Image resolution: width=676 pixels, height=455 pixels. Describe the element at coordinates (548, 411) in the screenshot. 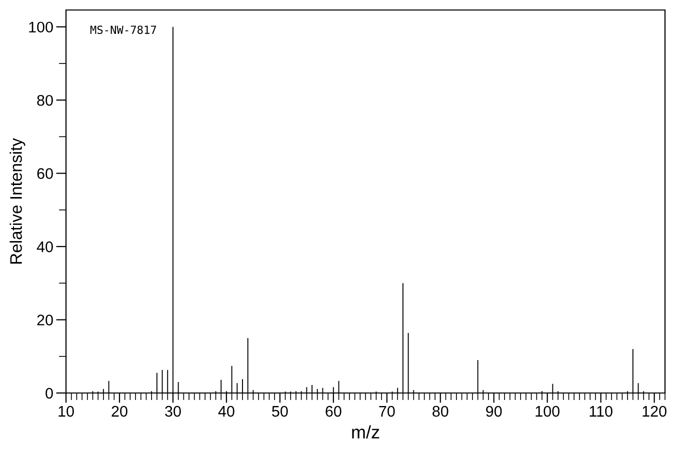

I see `x-tick-label: 100` at that location.